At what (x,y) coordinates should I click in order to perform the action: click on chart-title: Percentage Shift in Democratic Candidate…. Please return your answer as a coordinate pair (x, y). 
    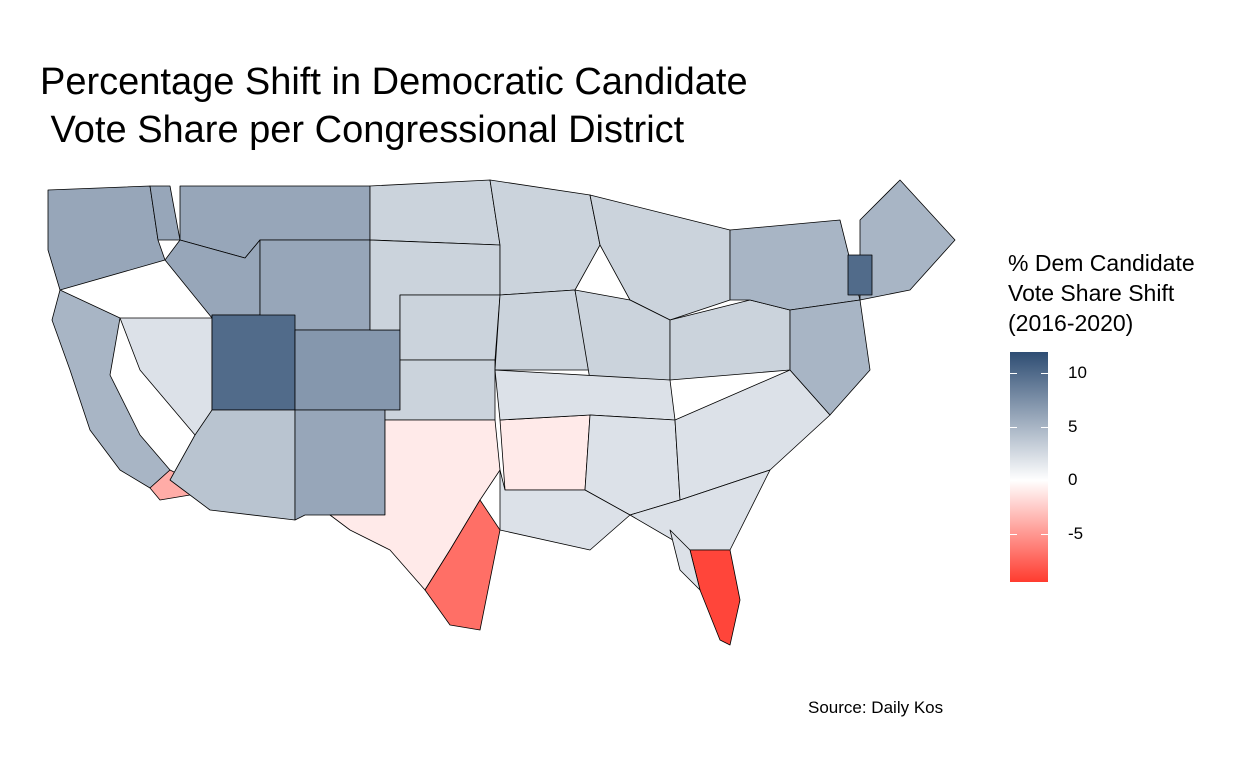
    Looking at the image, I should click on (394, 106).